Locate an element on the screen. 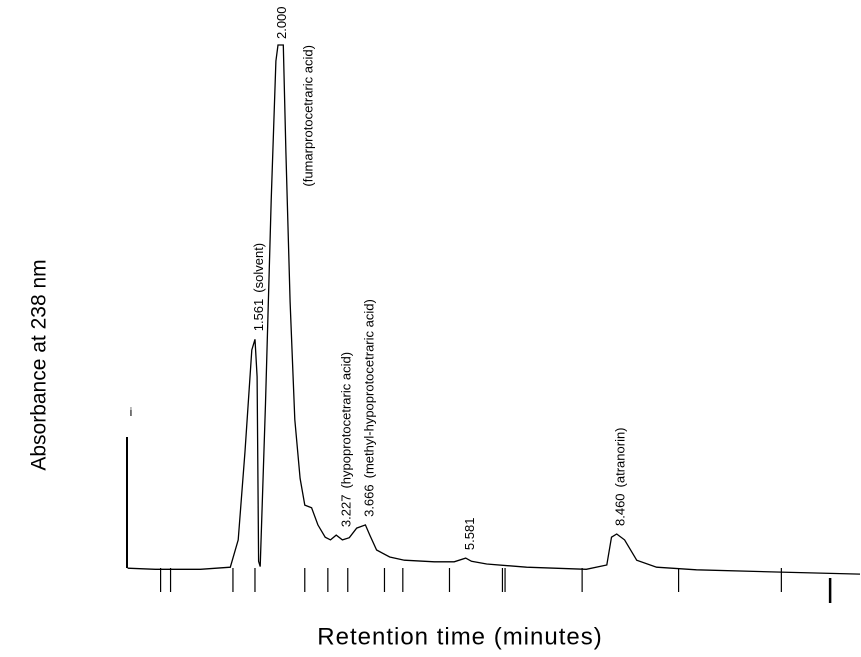 The image size is (861, 657). peak-label: 3.227 (hypoprotocetraric acid) is located at coordinates (346, 439).